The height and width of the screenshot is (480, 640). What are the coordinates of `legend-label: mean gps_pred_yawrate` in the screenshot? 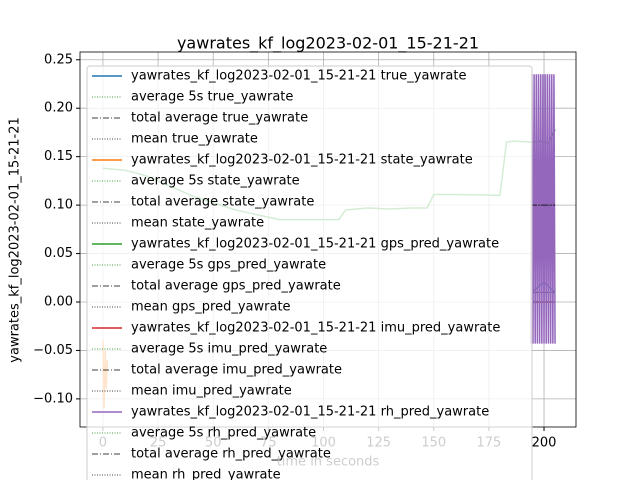 It's located at (211, 307).